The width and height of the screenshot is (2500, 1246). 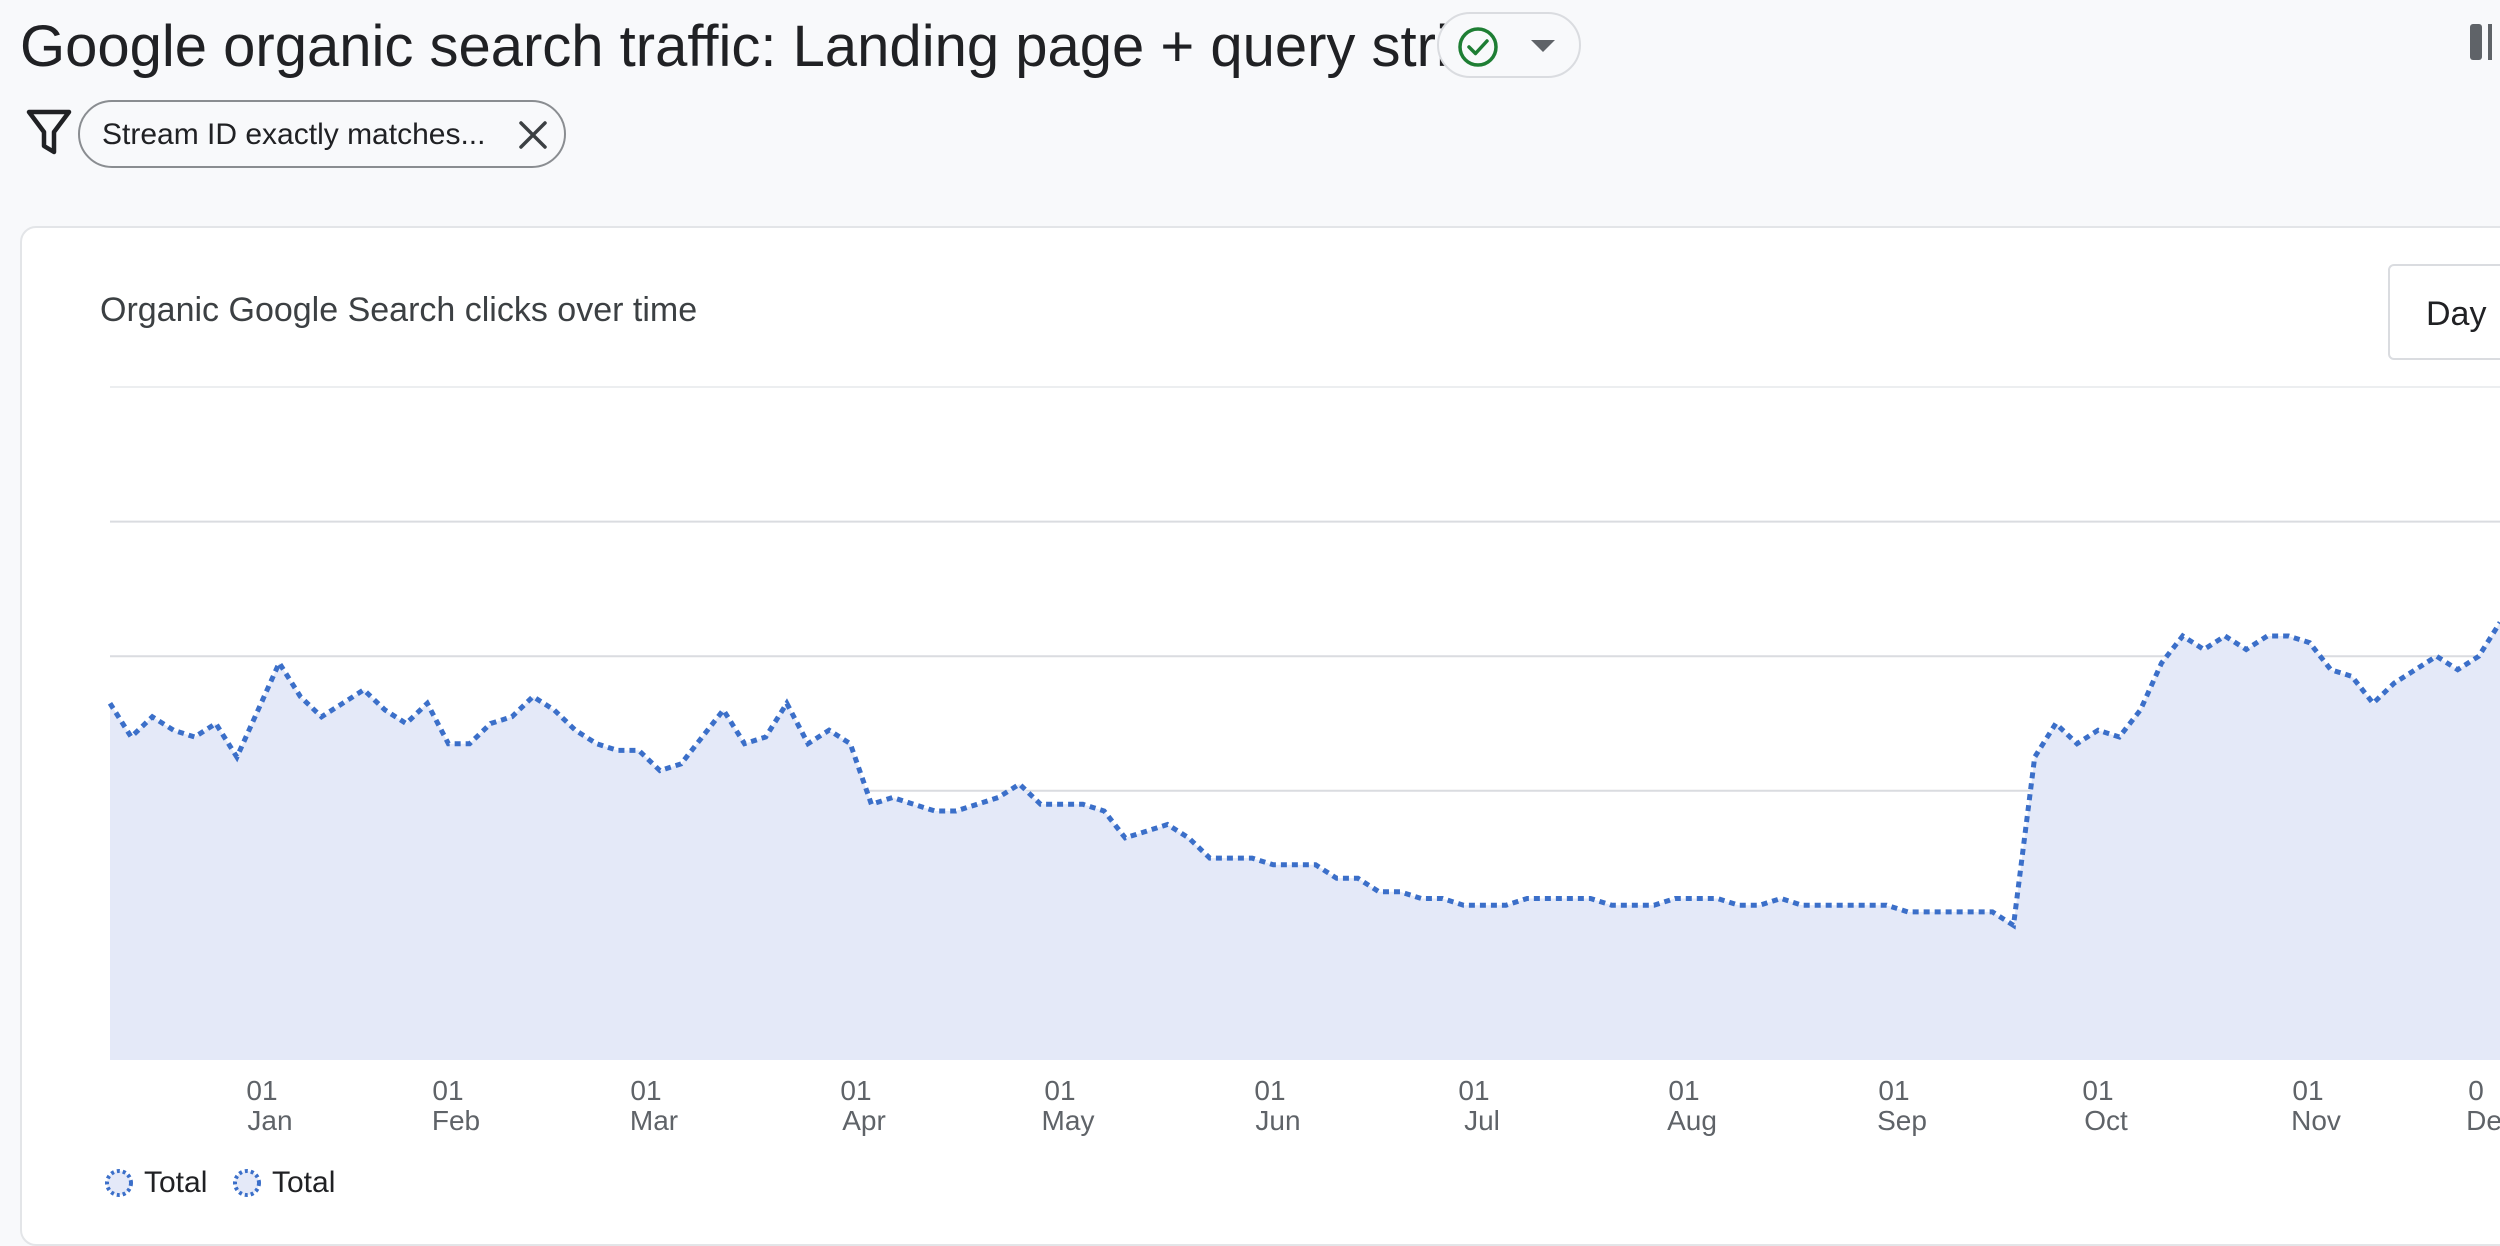 What do you see at coordinates (2106, 1120) in the screenshot?
I see `x-tick-month: Oct` at bounding box center [2106, 1120].